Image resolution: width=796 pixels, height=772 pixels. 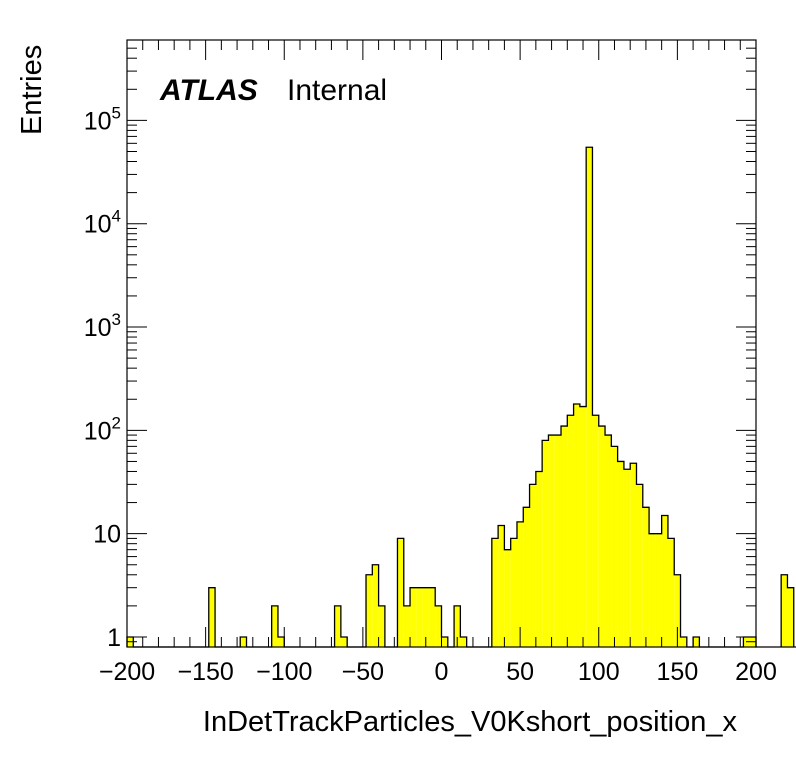 What do you see at coordinates (102, 377) in the screenshot?
I see `y-tick-labels: 1 10 10² 10³ 10⁴ 10⁵` at bounding box center [102, 377].